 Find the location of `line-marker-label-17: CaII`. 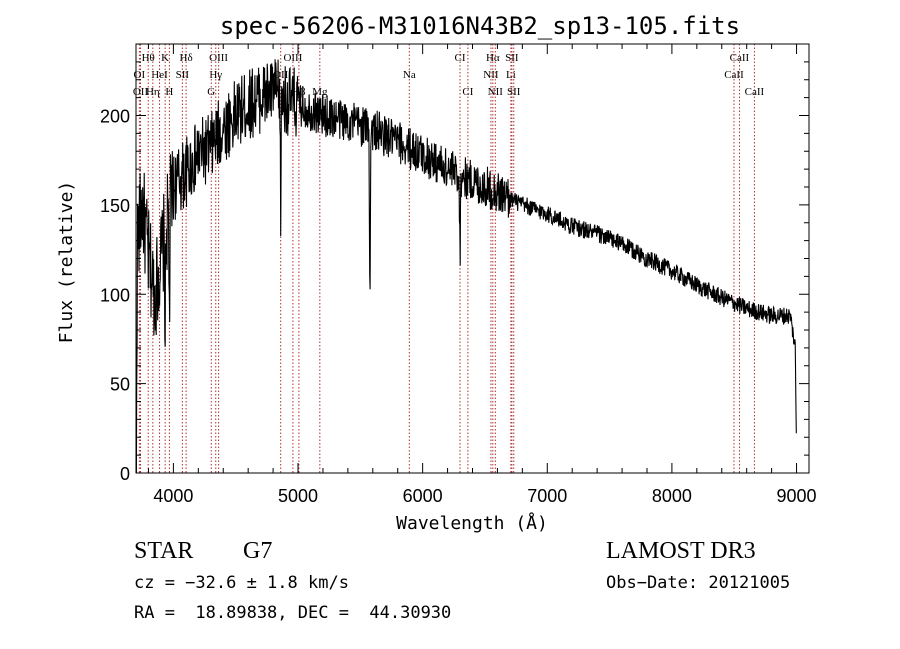

line-marker-label-17: CaII is located at coordinates (734, 75).